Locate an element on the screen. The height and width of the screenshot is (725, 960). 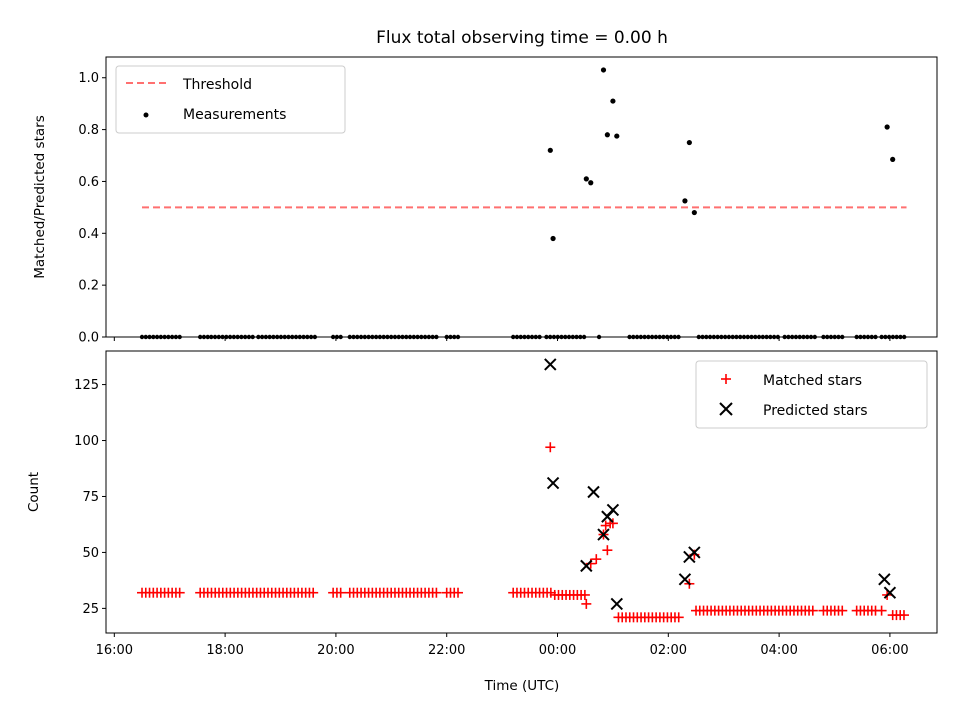
bottom-x-tick-label: 20:00 is located at coordinates (335, 650).